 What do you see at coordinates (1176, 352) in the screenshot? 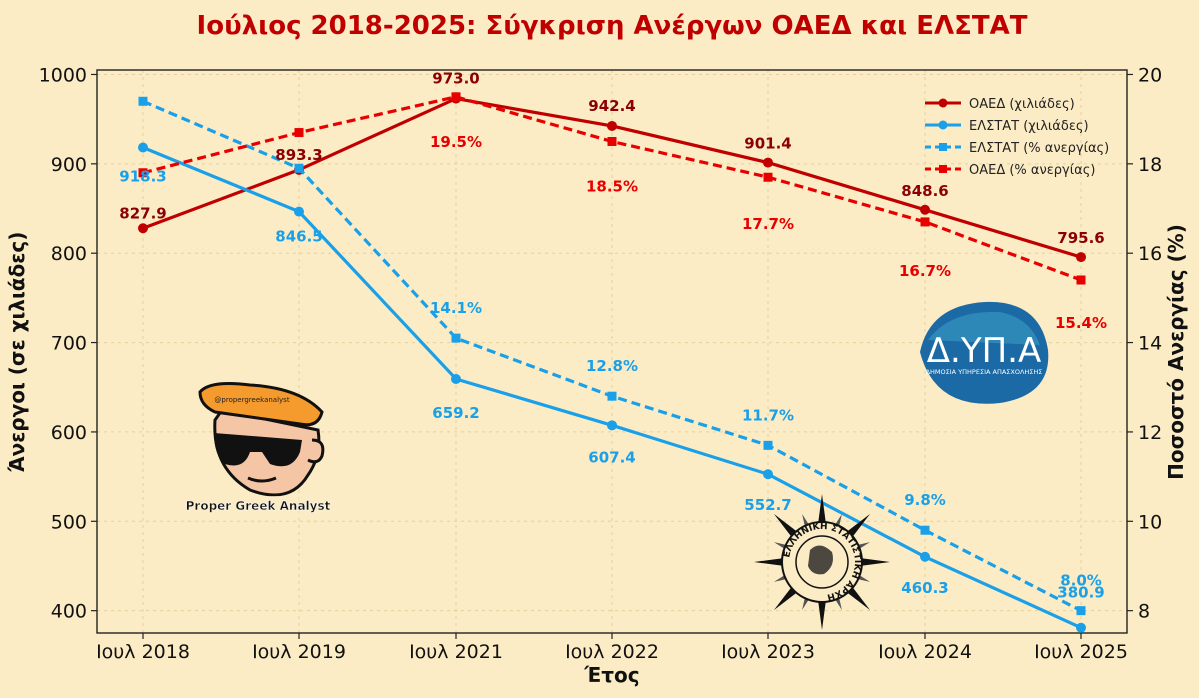
I see `y2-axis-label: Ποσοστό Ανεργίας (%)` at bounding box center [1176, 352].